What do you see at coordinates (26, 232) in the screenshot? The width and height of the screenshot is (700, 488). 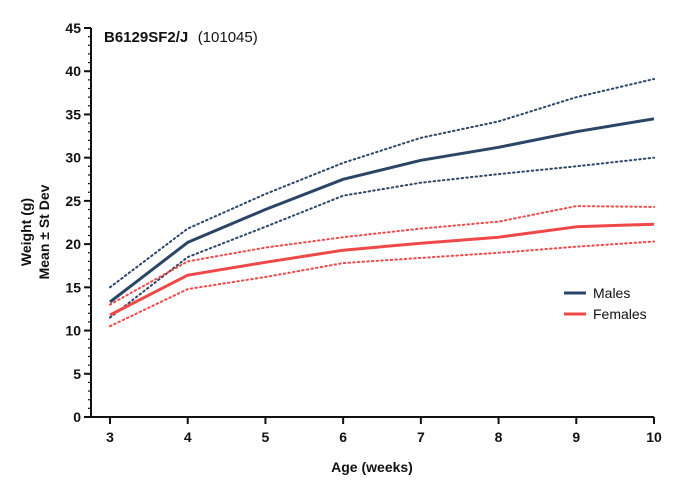 I see `y-axis-title-line1: Weight (g)` at bounding box center [26, 232].